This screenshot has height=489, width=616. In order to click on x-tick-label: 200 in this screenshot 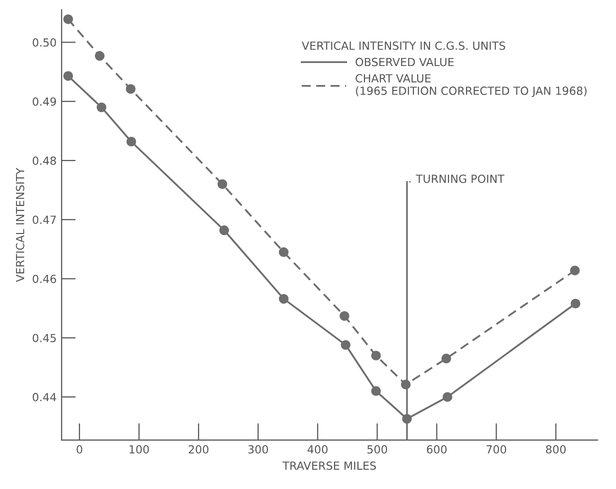, I will do `click(198, 449)`.